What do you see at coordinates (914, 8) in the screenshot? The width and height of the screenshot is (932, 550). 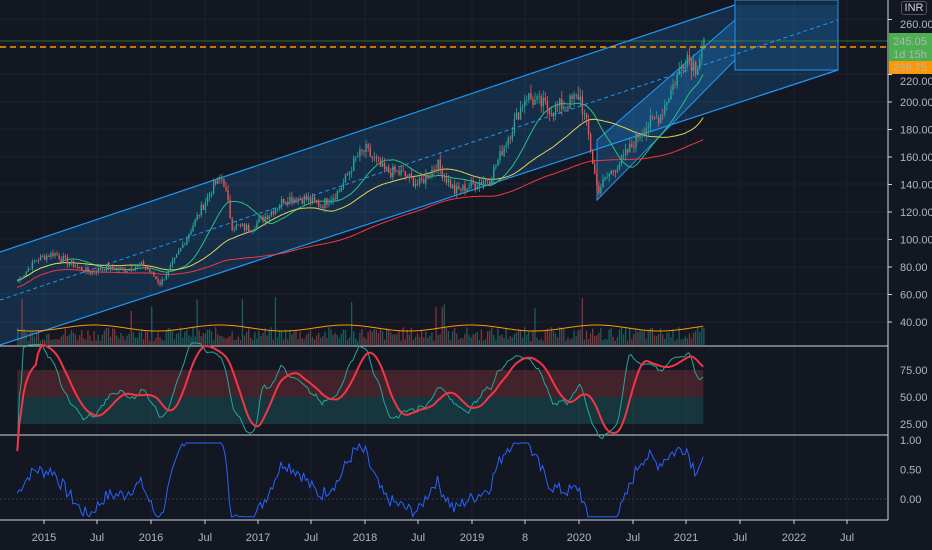 I see `currency-label: INR` at bounding box center [914, 8].